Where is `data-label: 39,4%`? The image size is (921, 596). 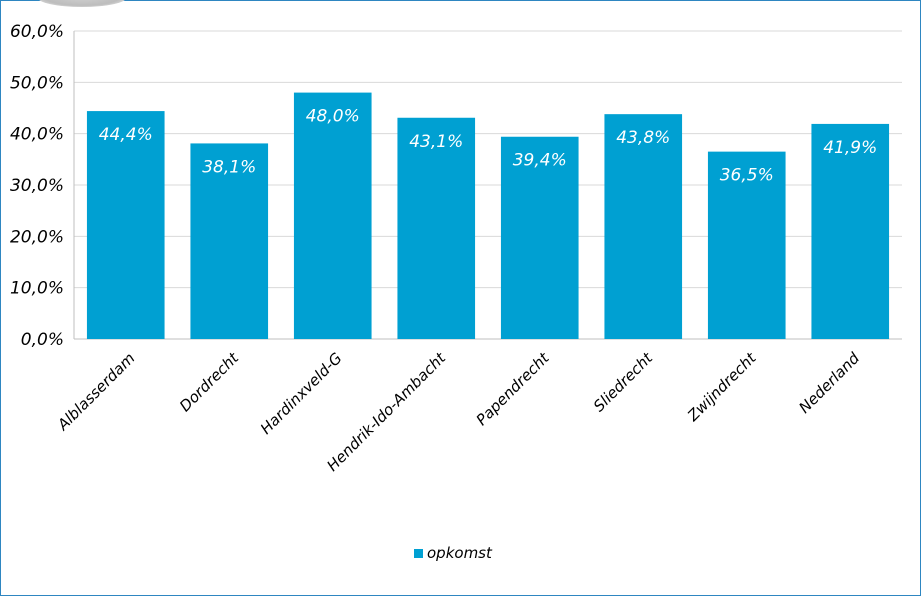 data-label: 39,4% is located at coordinates (540, 161).